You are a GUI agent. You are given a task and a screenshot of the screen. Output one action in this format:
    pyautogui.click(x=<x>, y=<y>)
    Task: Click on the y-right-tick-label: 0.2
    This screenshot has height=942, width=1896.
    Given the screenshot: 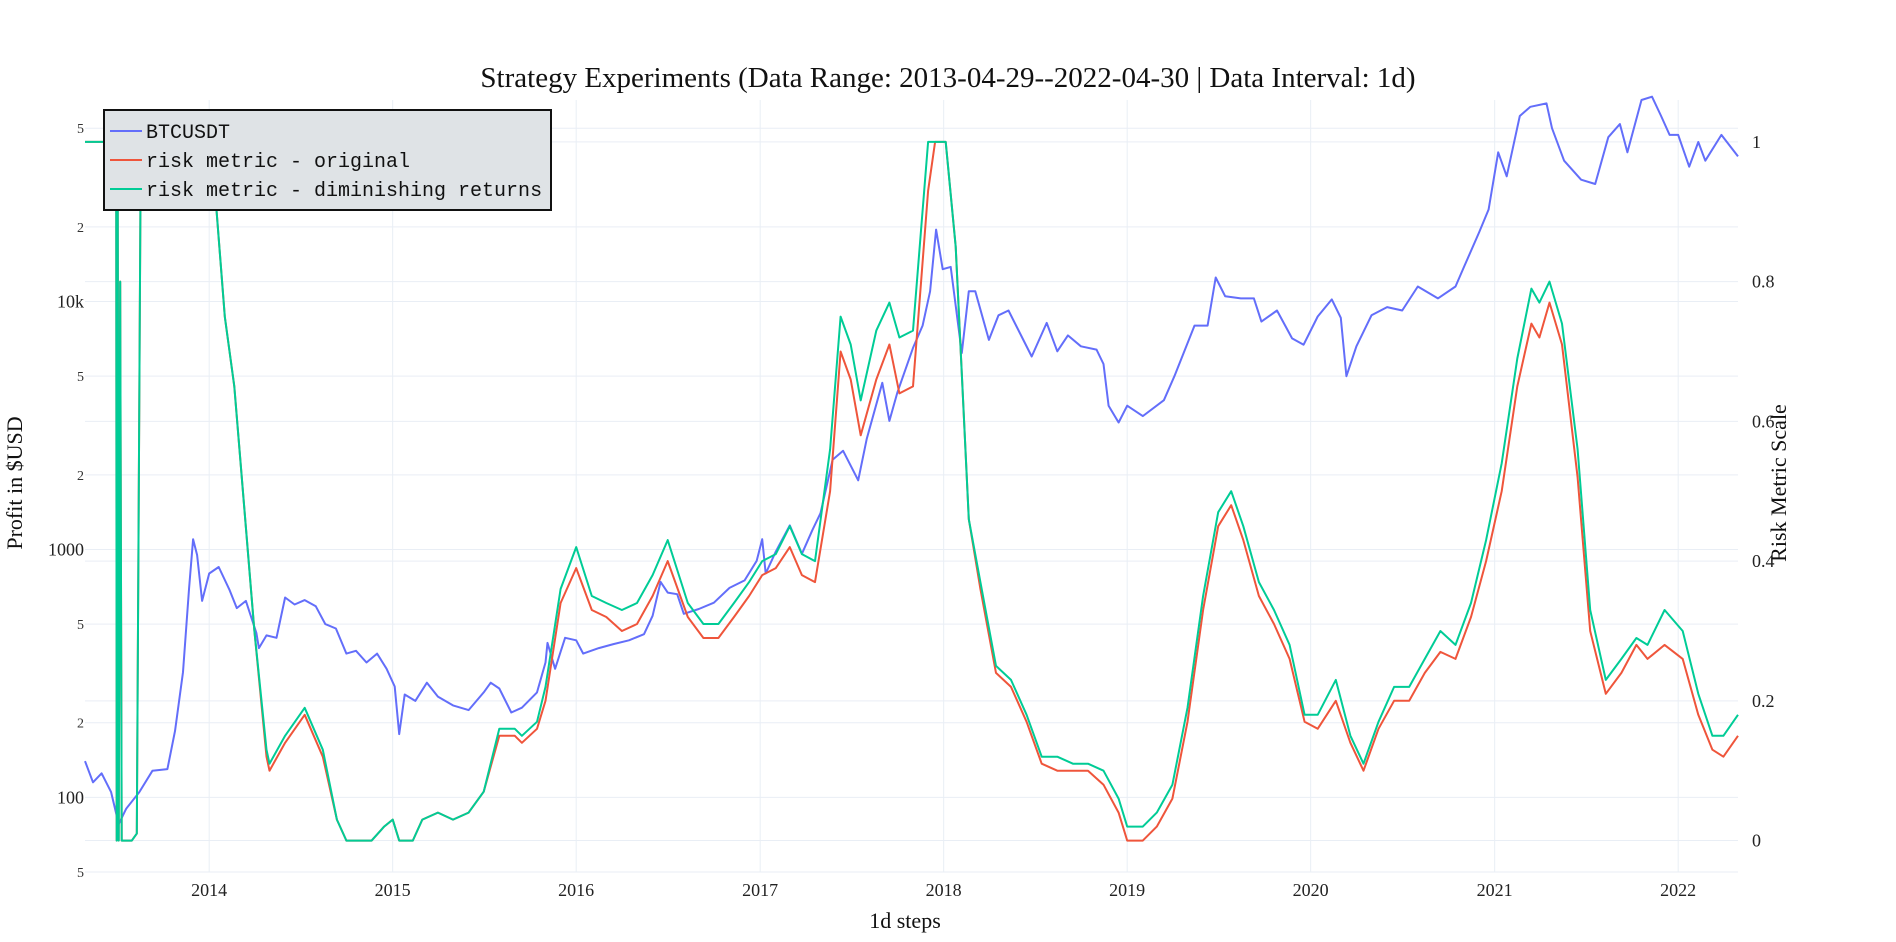 What is the action you would take?
    pyautogui.click(x=1763, y=701)
    